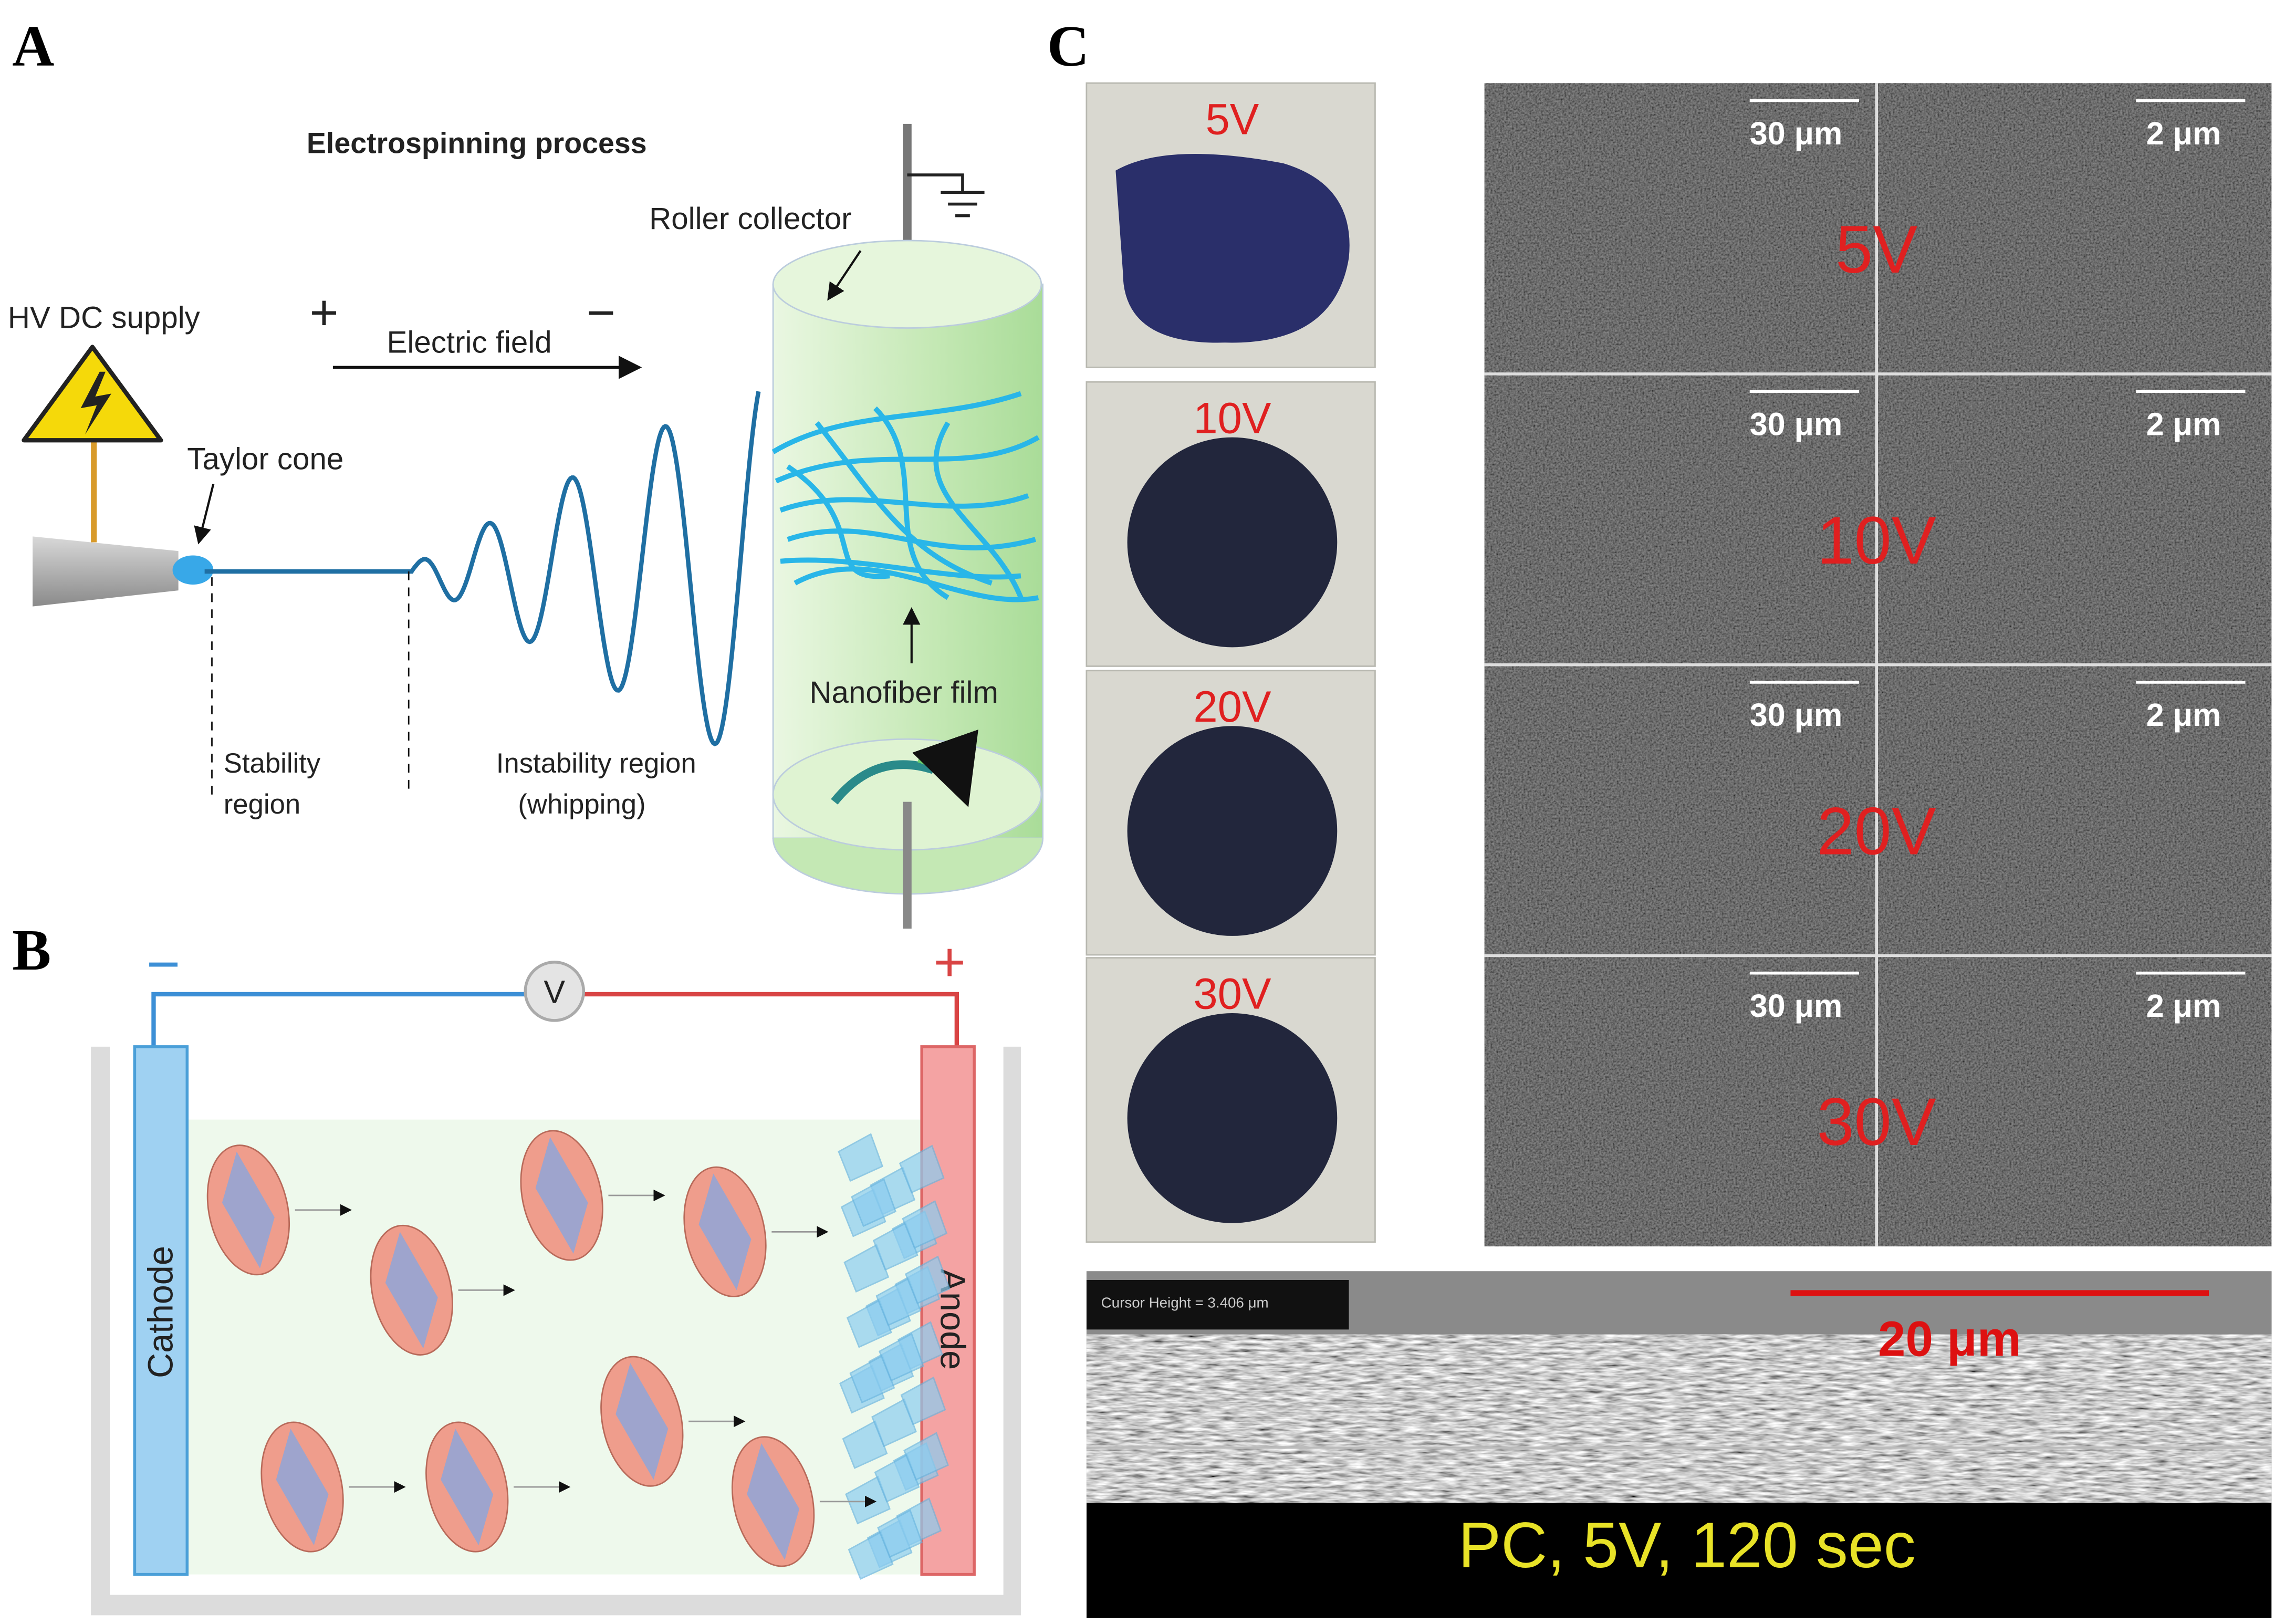  Describe the element at coordinates (273, 763) in the screenshot. I see `stability-label: Stability` at that location.